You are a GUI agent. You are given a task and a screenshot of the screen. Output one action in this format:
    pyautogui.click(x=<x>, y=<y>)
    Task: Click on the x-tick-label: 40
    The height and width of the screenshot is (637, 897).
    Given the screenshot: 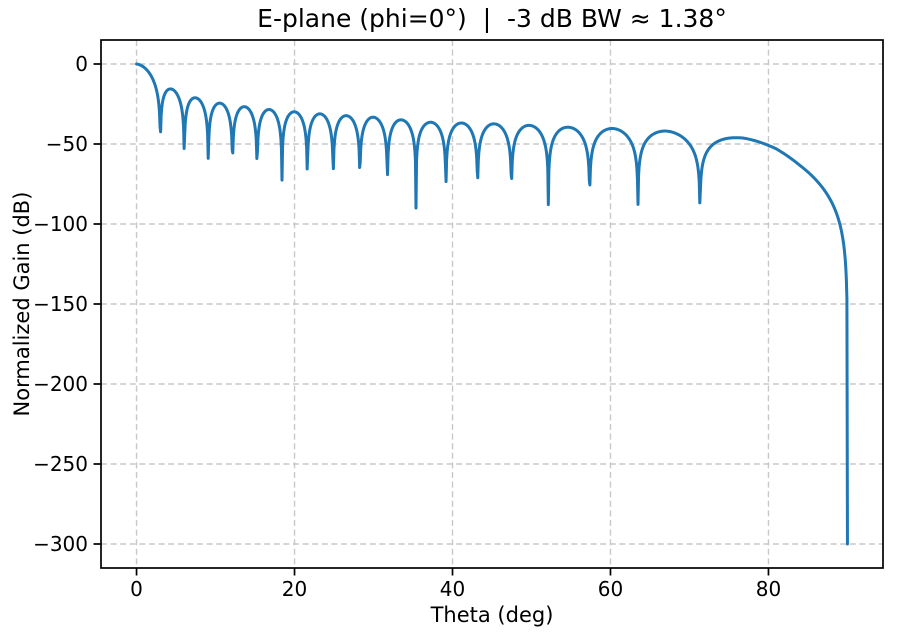 What is the action you would take?
    pyautogui.click(x=452, y=589)
    